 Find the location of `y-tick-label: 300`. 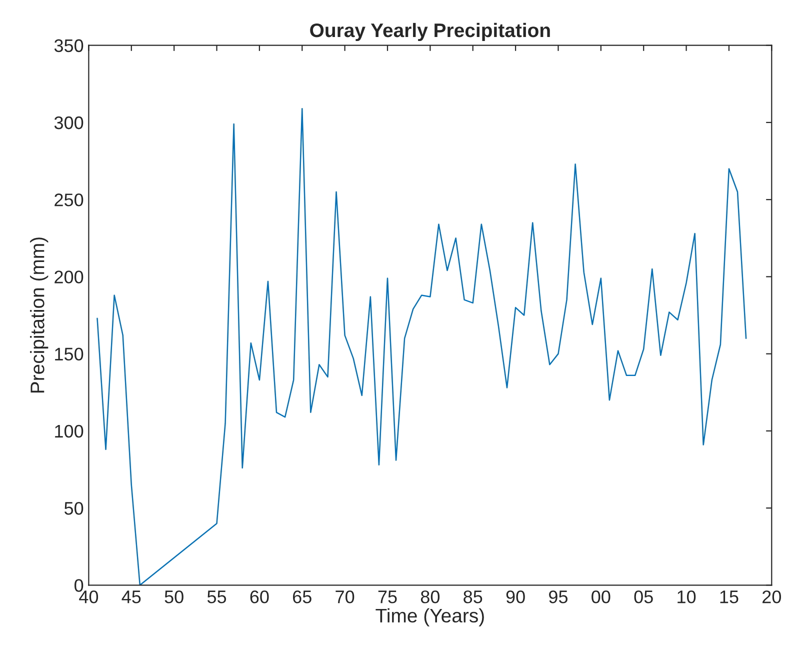

y-tick-label: 300 is located at coordinates (69, 123).